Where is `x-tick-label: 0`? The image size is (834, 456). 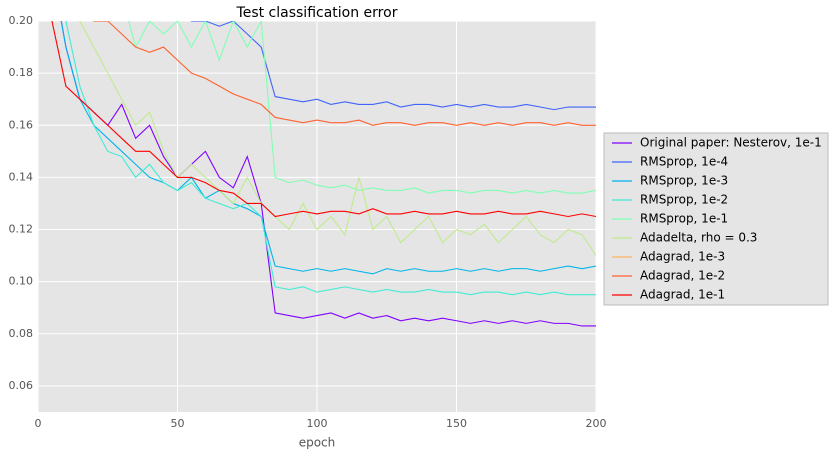
x-tick-label: 0 is located at coordinates (38, 423).